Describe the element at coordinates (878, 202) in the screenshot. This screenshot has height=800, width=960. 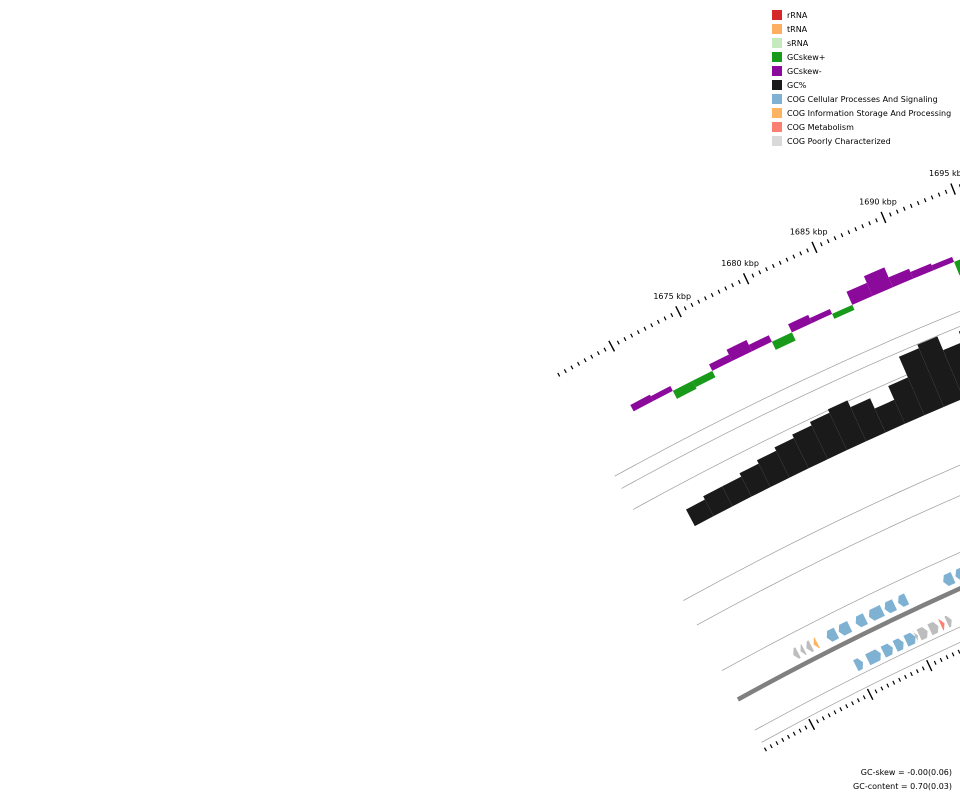
I see `tick-label-1690: 1690 kbp` at that location.